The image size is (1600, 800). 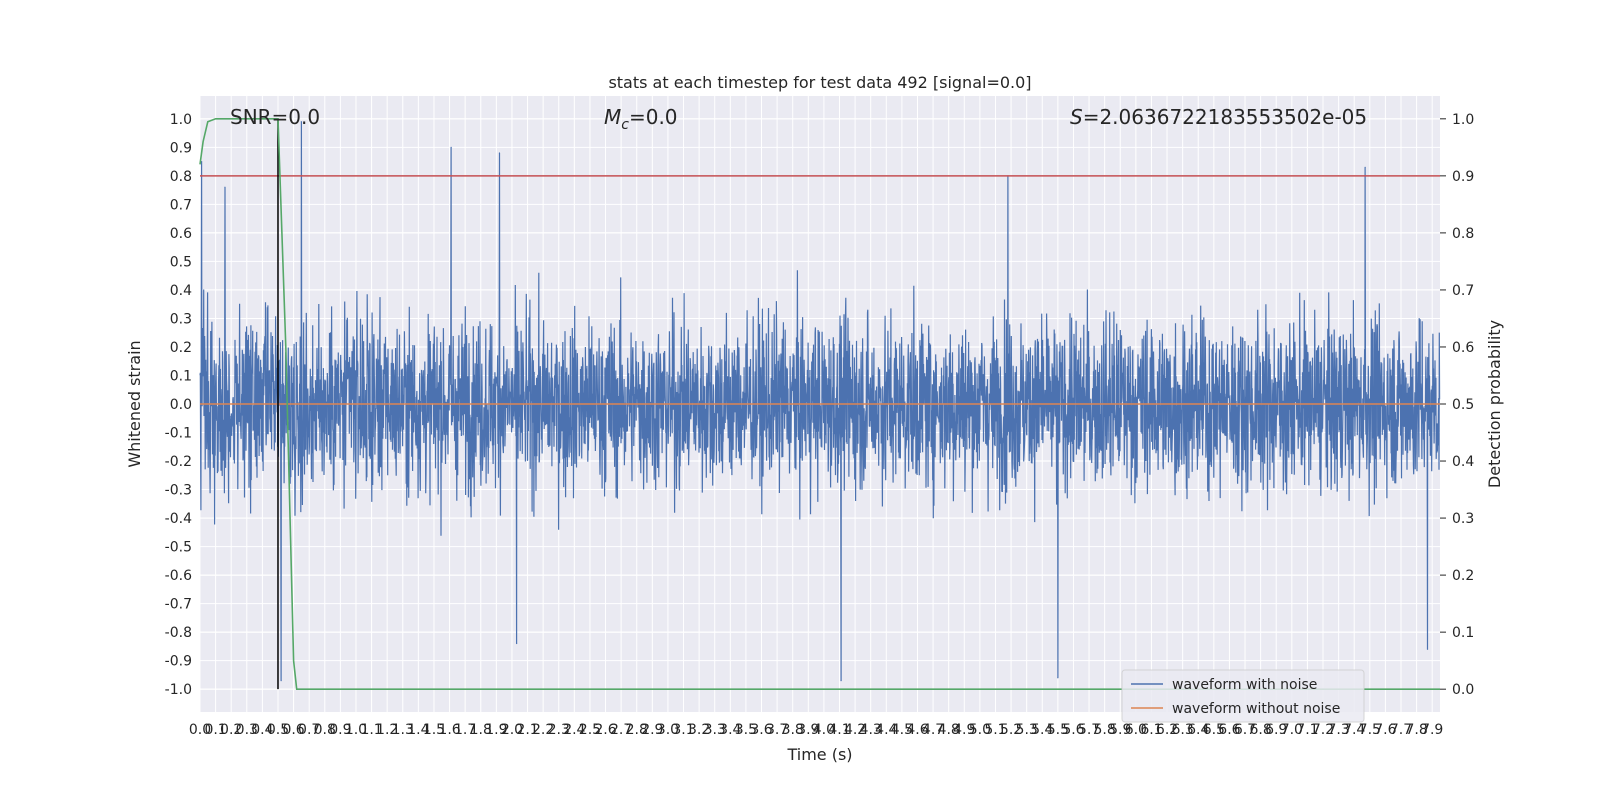 I want to click on x-tick-label: 4.4, so click(x=886, y=730).